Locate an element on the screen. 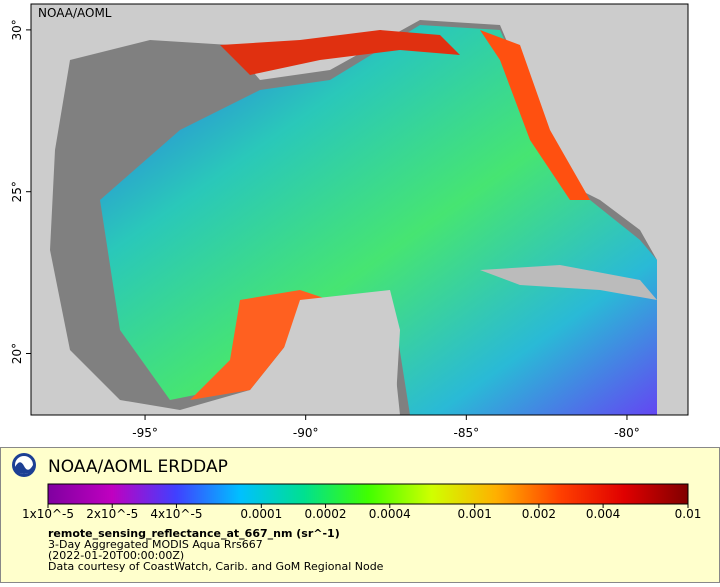 This screenshot has width=720, height=587. colorbar-tick-label: 0.0004 is located at coordinates (390, 514).